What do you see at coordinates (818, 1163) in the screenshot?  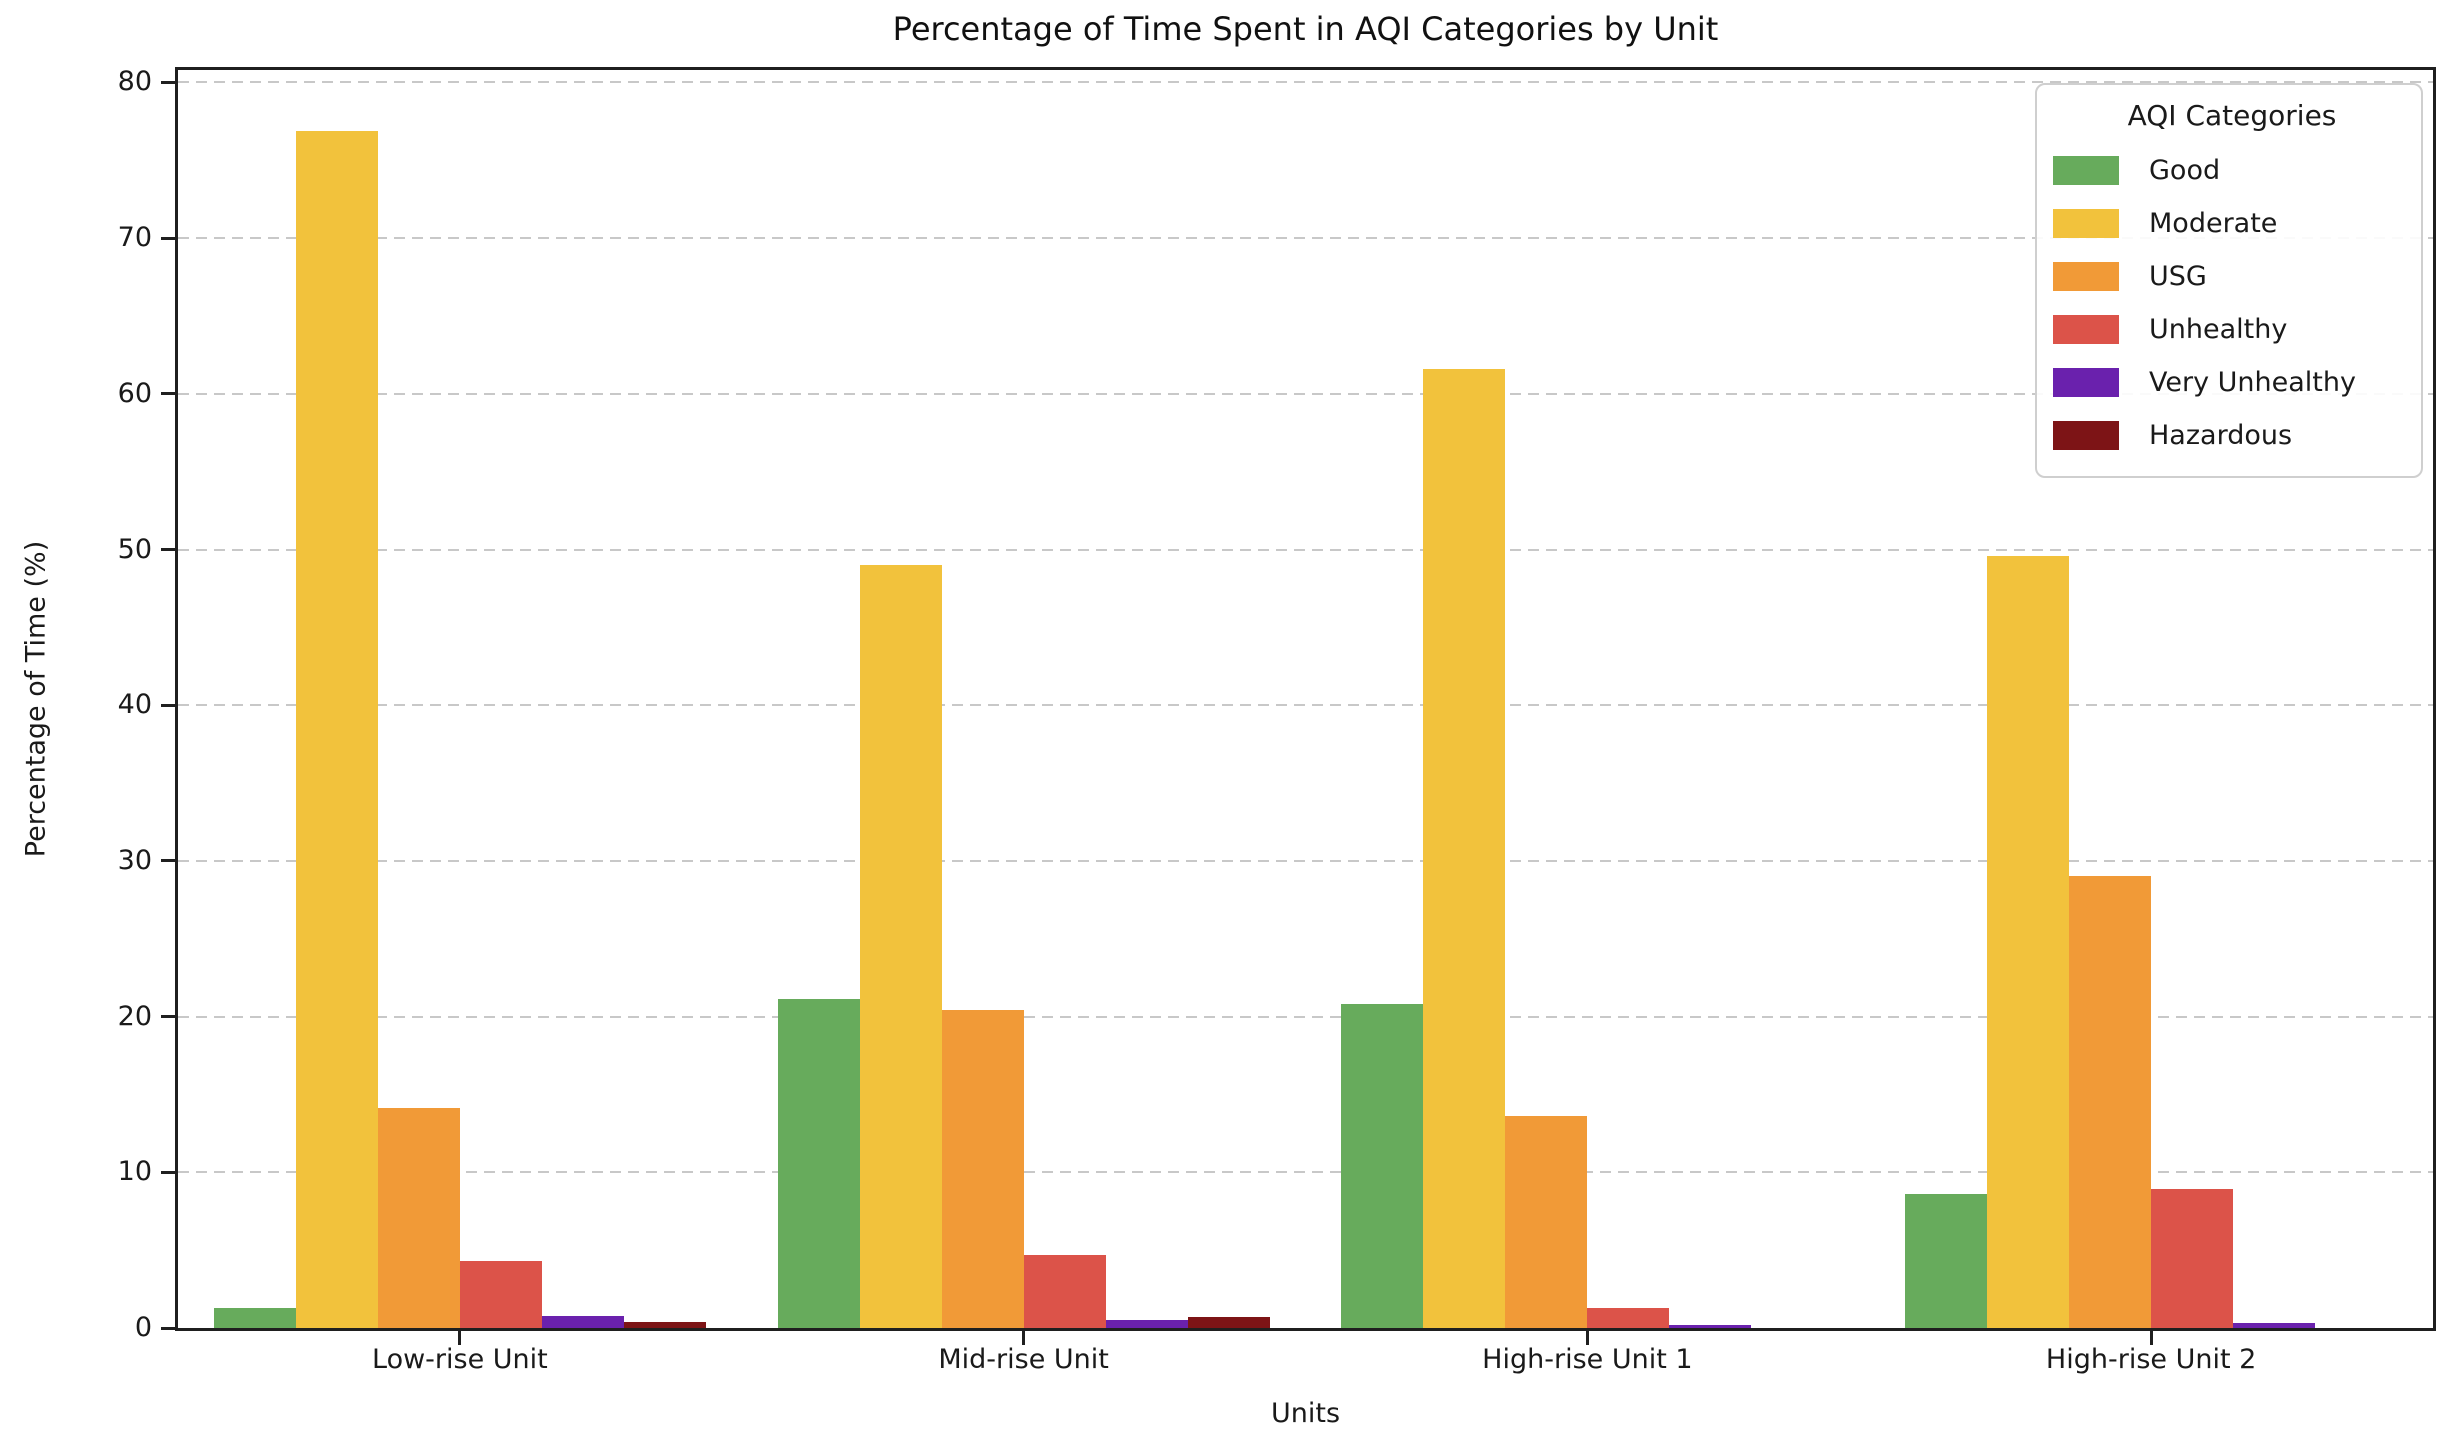 I see `bar-good-mid-rise-unit` at bounding box center [818, 1163].